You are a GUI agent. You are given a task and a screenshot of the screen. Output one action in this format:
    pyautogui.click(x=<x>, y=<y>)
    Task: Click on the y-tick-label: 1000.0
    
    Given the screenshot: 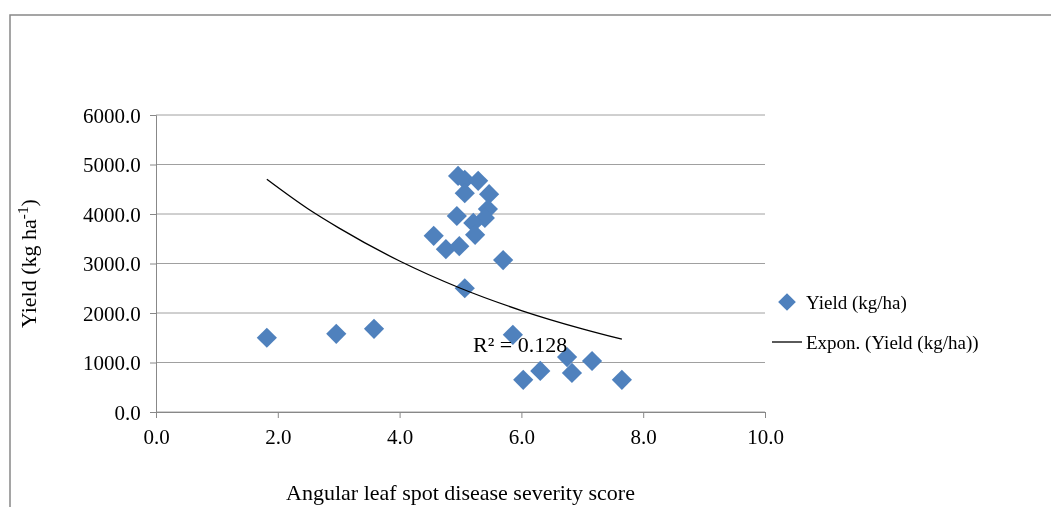 What is the action you would take?
    pyautogui.click(x=111, y=363)
    